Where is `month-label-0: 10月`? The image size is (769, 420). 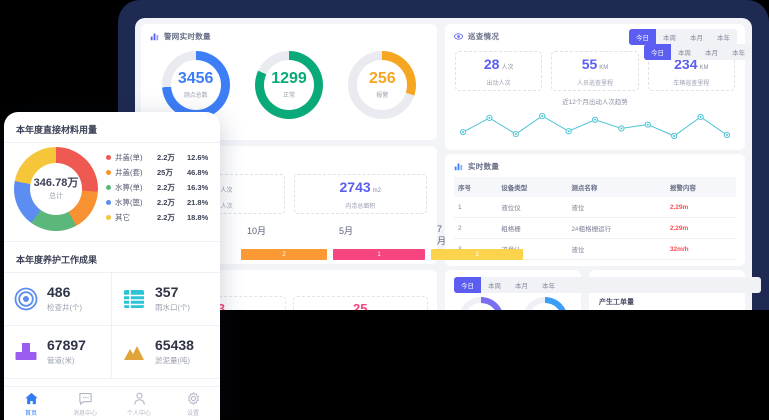 month-label-0: 10月 is located at coordinates (257, 231).